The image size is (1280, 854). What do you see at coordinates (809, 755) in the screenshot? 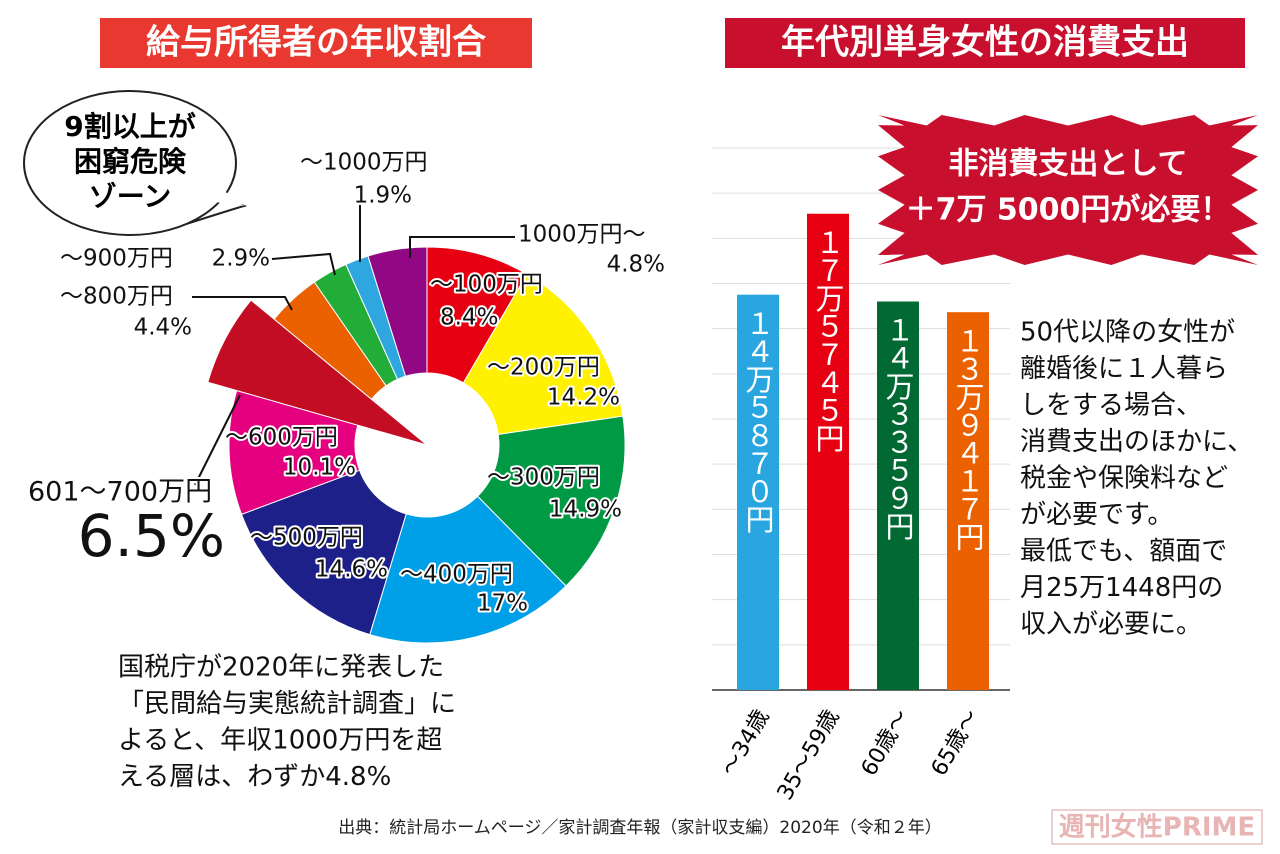
I see `x-tick-label: 35〜59歳` at bounding box center [809, 755].